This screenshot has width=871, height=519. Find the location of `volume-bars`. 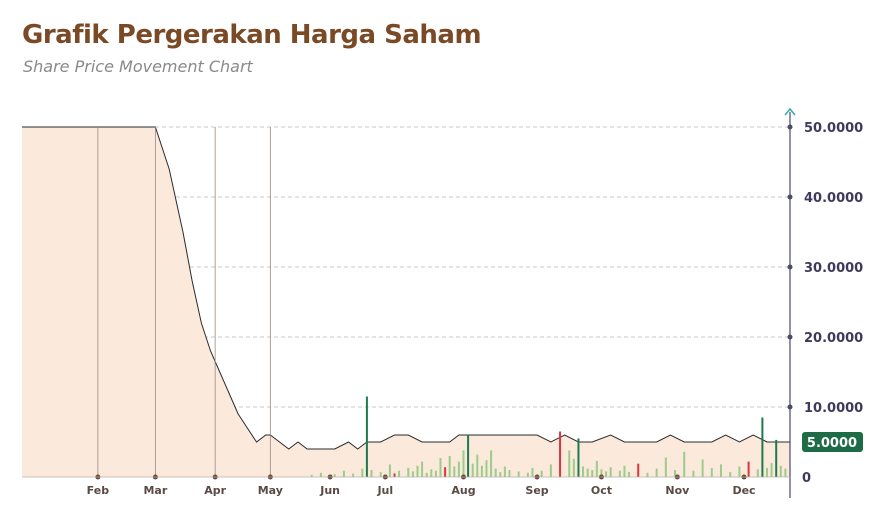

volume-bars is located at coordinates (548, 436).